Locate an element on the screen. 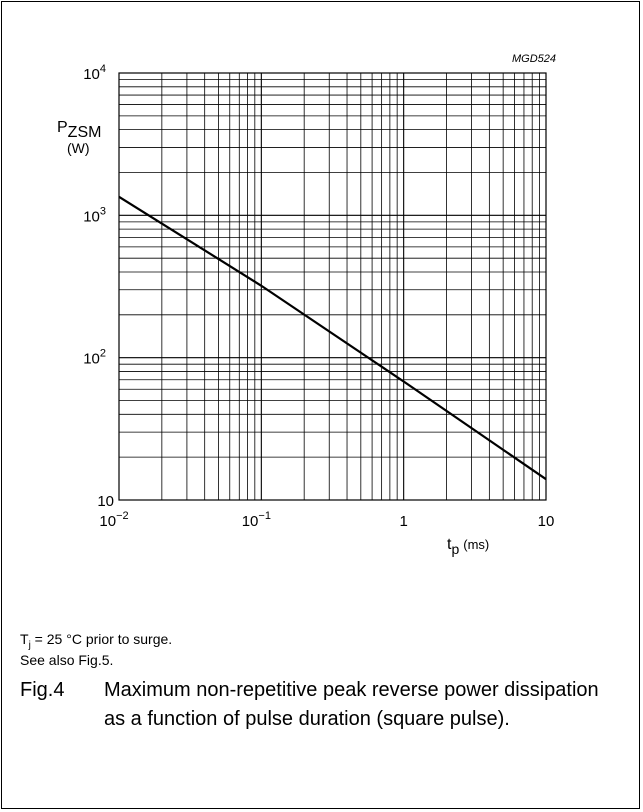  y-tick-label: 10² is located at coordinates (94, 358).